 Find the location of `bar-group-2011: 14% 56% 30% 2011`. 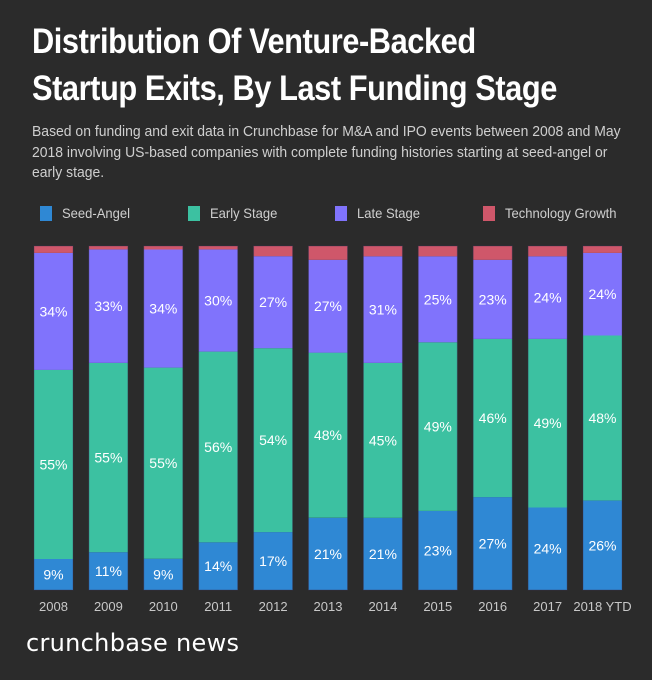

bar-group-2011: 14% 56% 30% 2011 is located at coordinates (218, 429).